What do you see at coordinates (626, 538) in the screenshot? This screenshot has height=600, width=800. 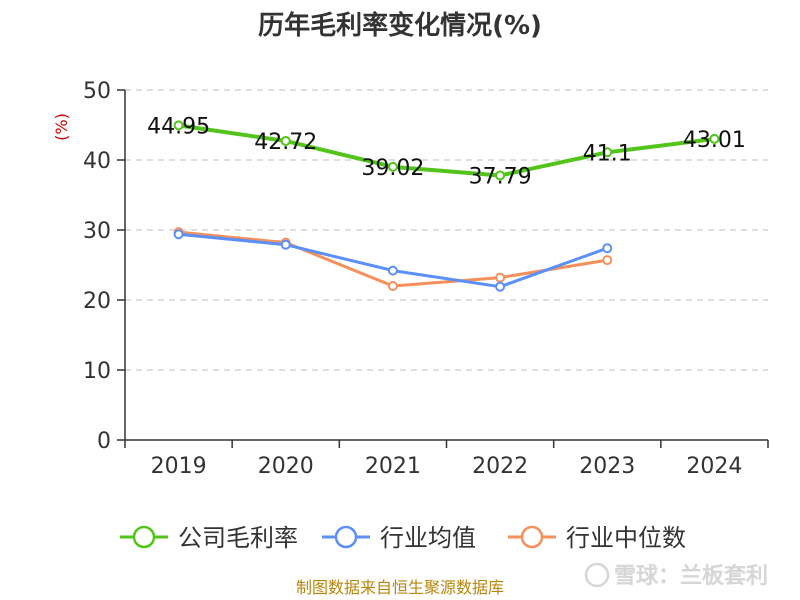 I see `legend-label: 行业中位数` at bounding box center [626, 538].